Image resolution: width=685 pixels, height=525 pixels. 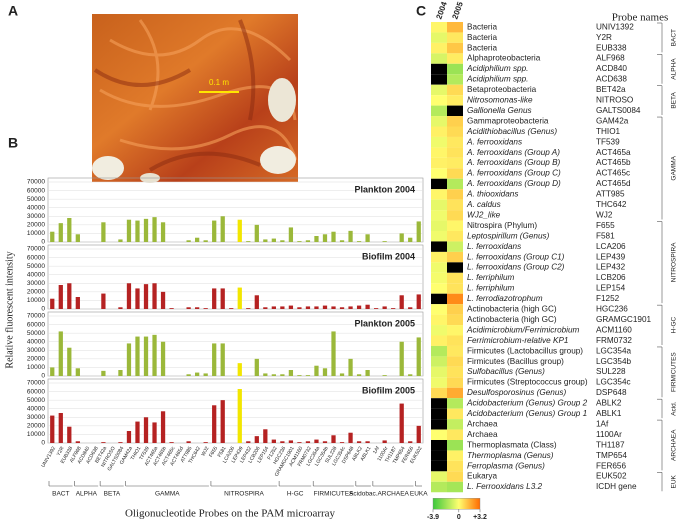 What do you see at coordinates (674, 481) in the screenshot?
I see `group-label: EUK` at bounding box center [674, 481].